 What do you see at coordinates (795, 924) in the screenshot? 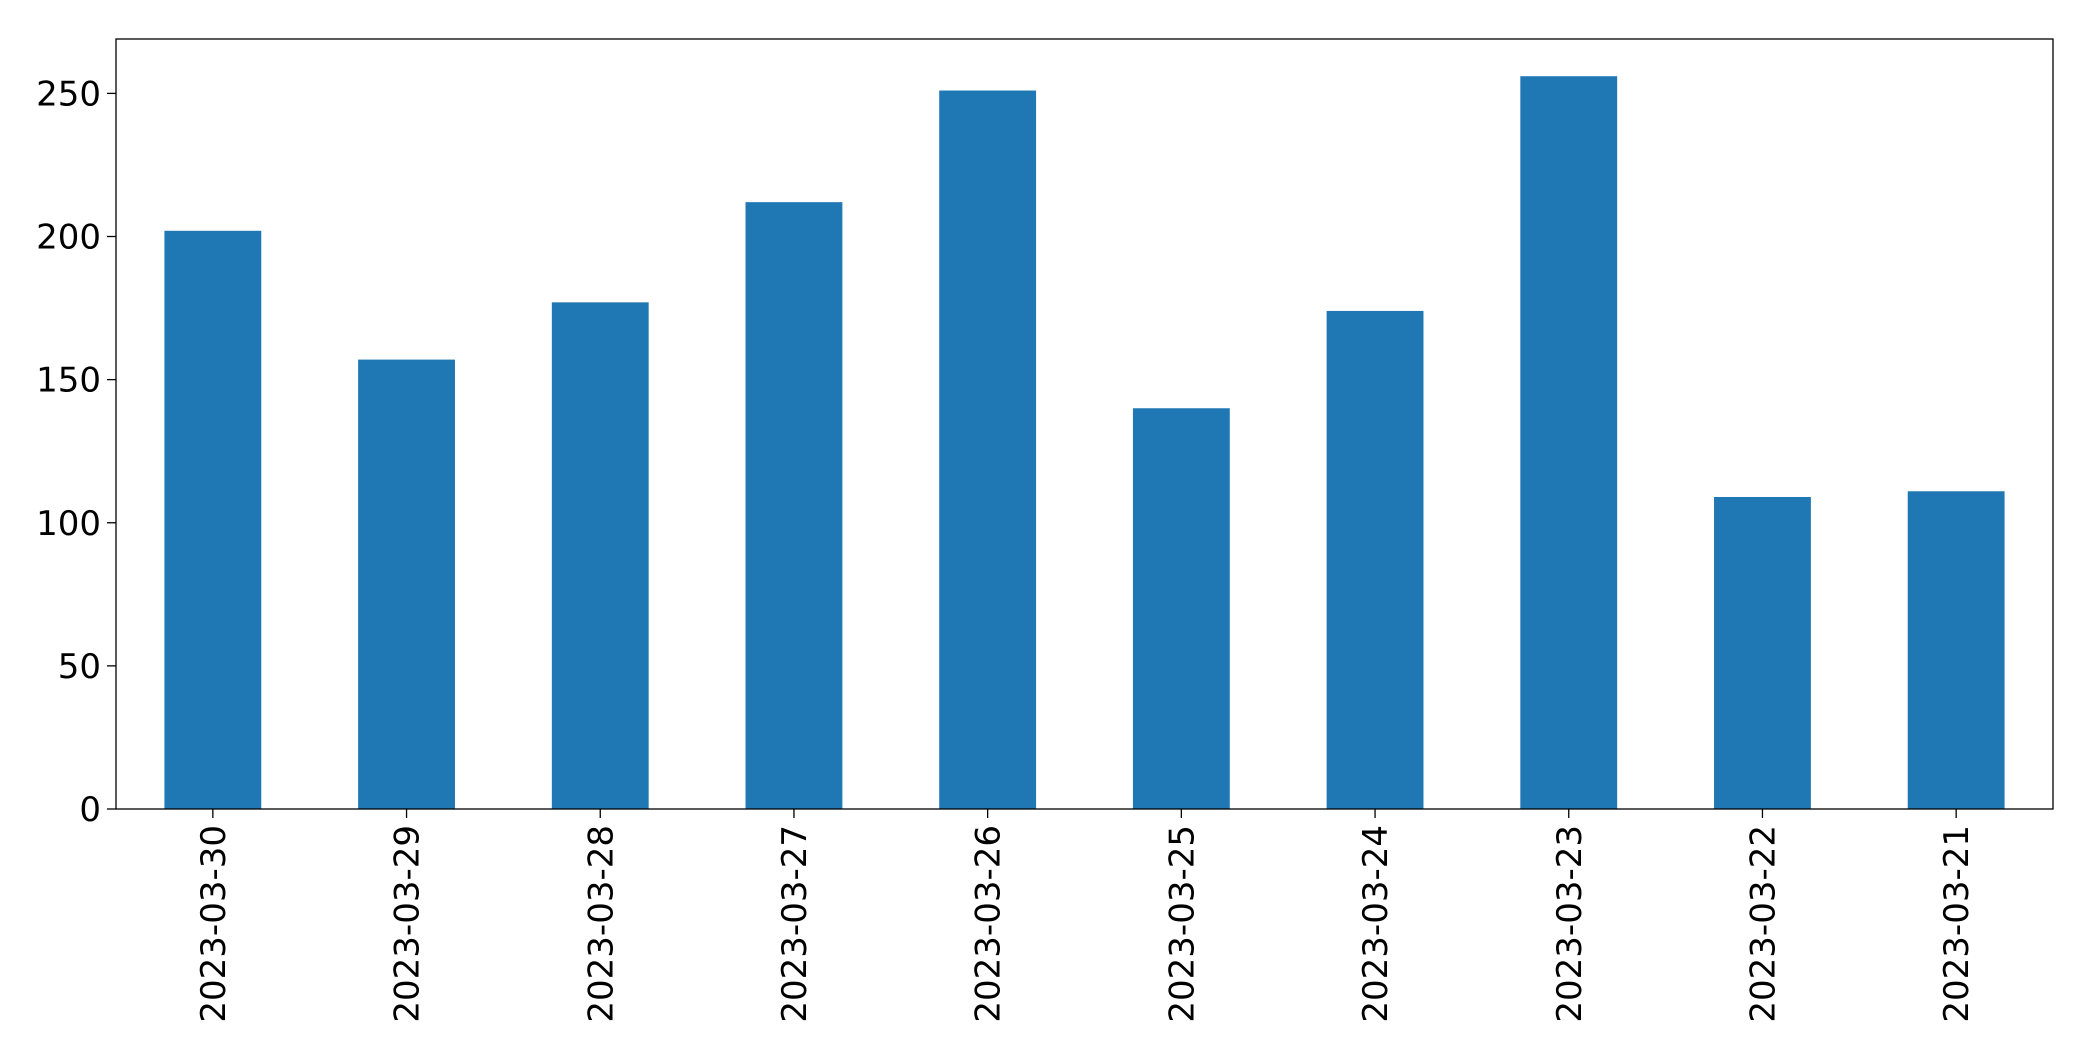
I see `x-tick-label: 2023-03-27` at bounding box center [795, 924].